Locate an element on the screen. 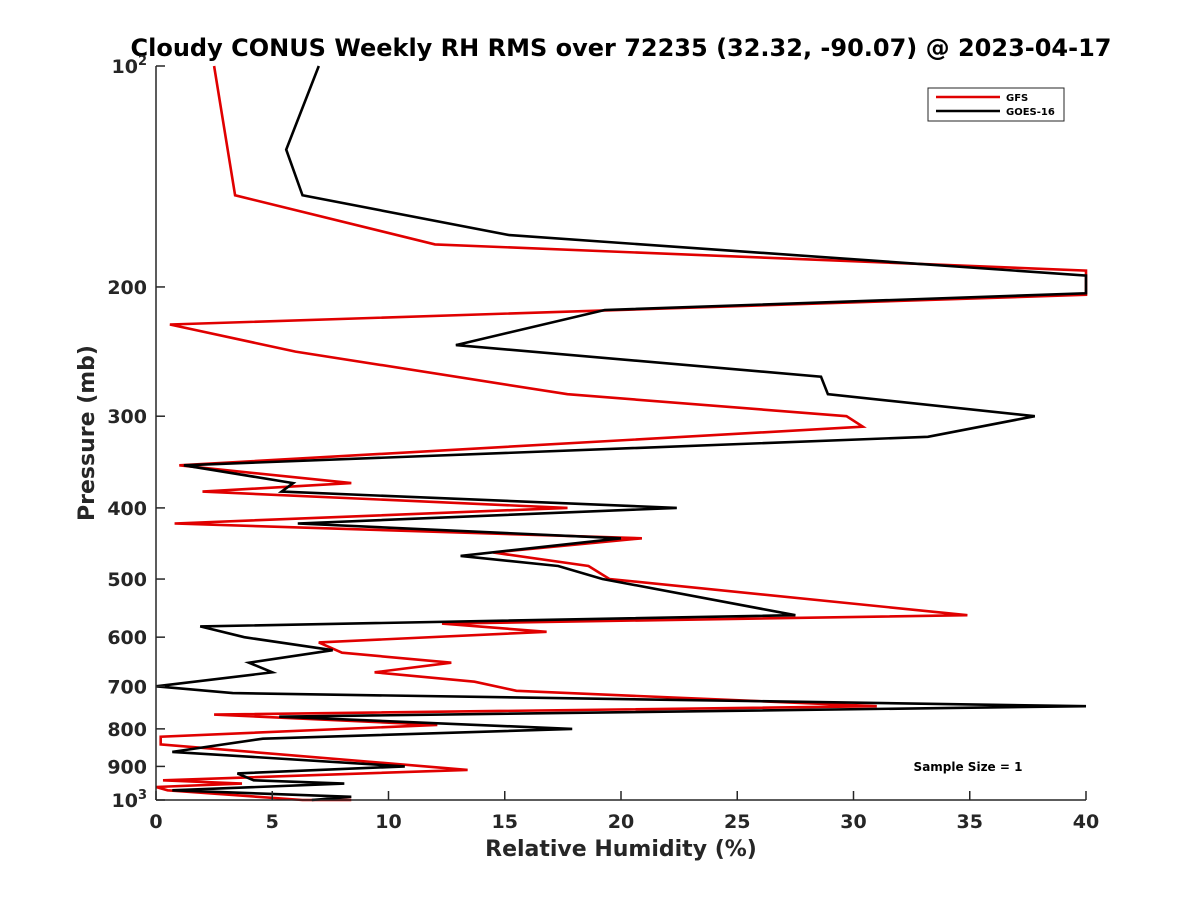 The image size is (1200, 900). legend: GFS GOES-16 is located at coordinates (996, 104).